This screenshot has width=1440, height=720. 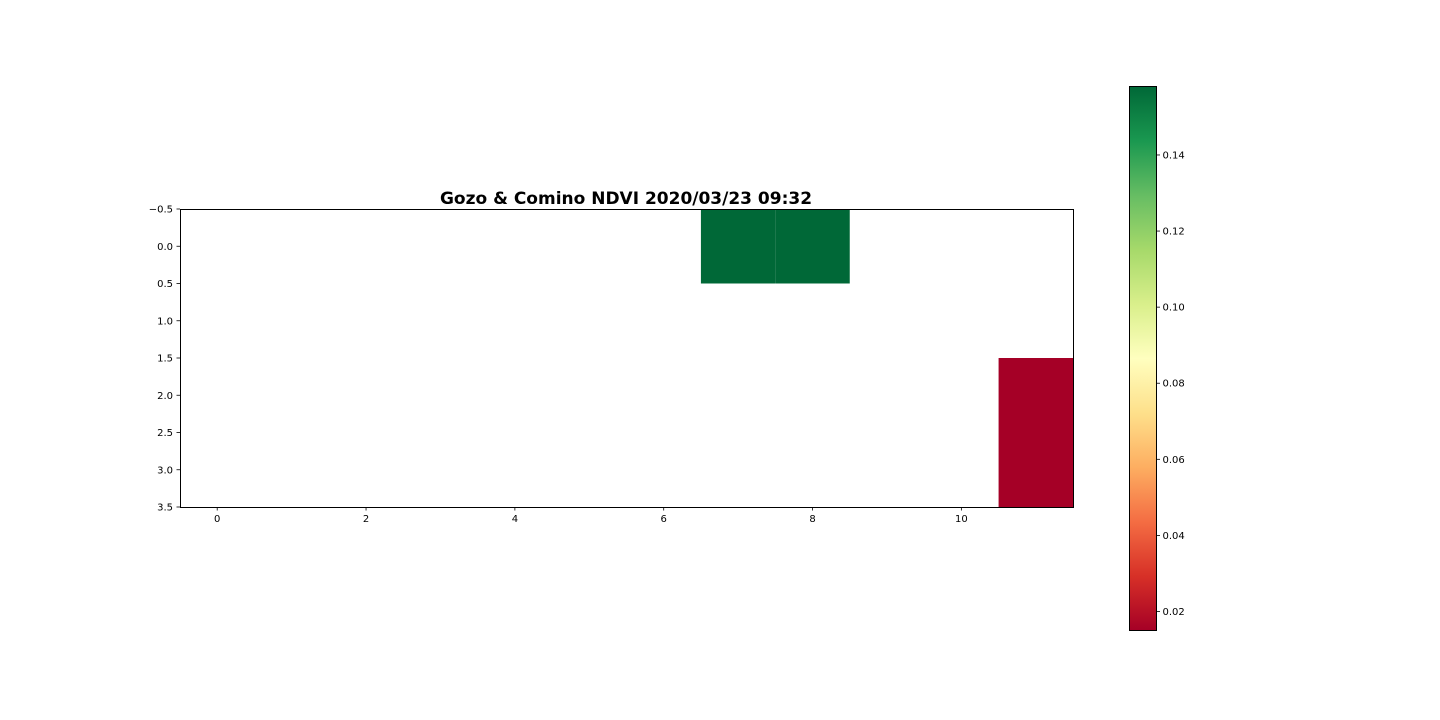 What do you see at coordinates (165, 284) in the screenshot?
I see `y-tick-label: 0.5` at bounding box center [165, 284].